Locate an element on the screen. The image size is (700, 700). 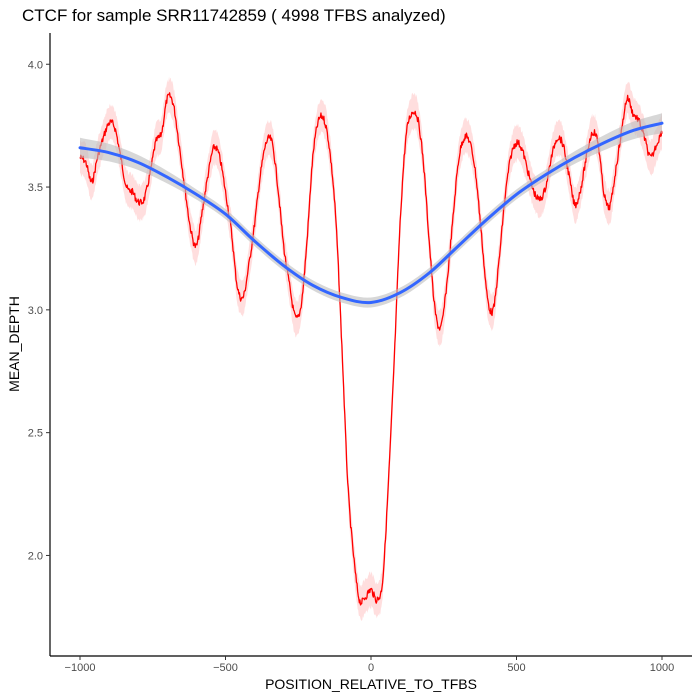
x-tick-label: 500 is located at coordinates (516, 668).